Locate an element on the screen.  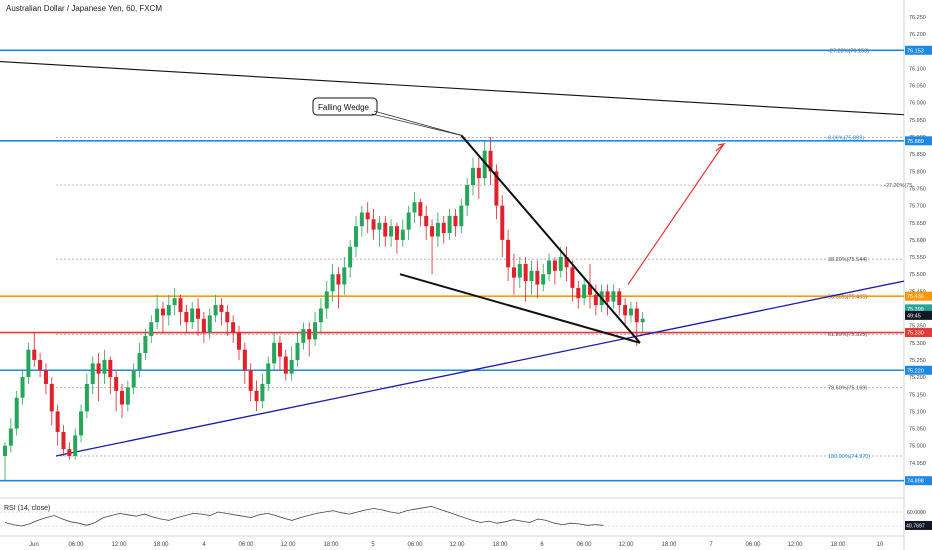
price-badge-text: 75.399 is located at coordinates (915, 310).